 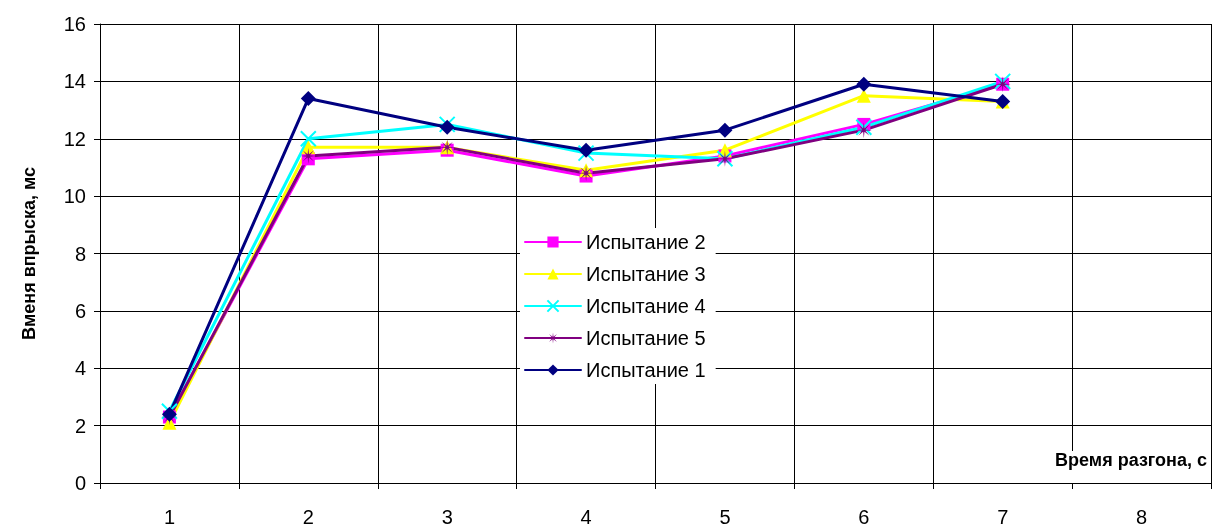 I want to click on x-tick-label: 6, so click(x=864, y=516).